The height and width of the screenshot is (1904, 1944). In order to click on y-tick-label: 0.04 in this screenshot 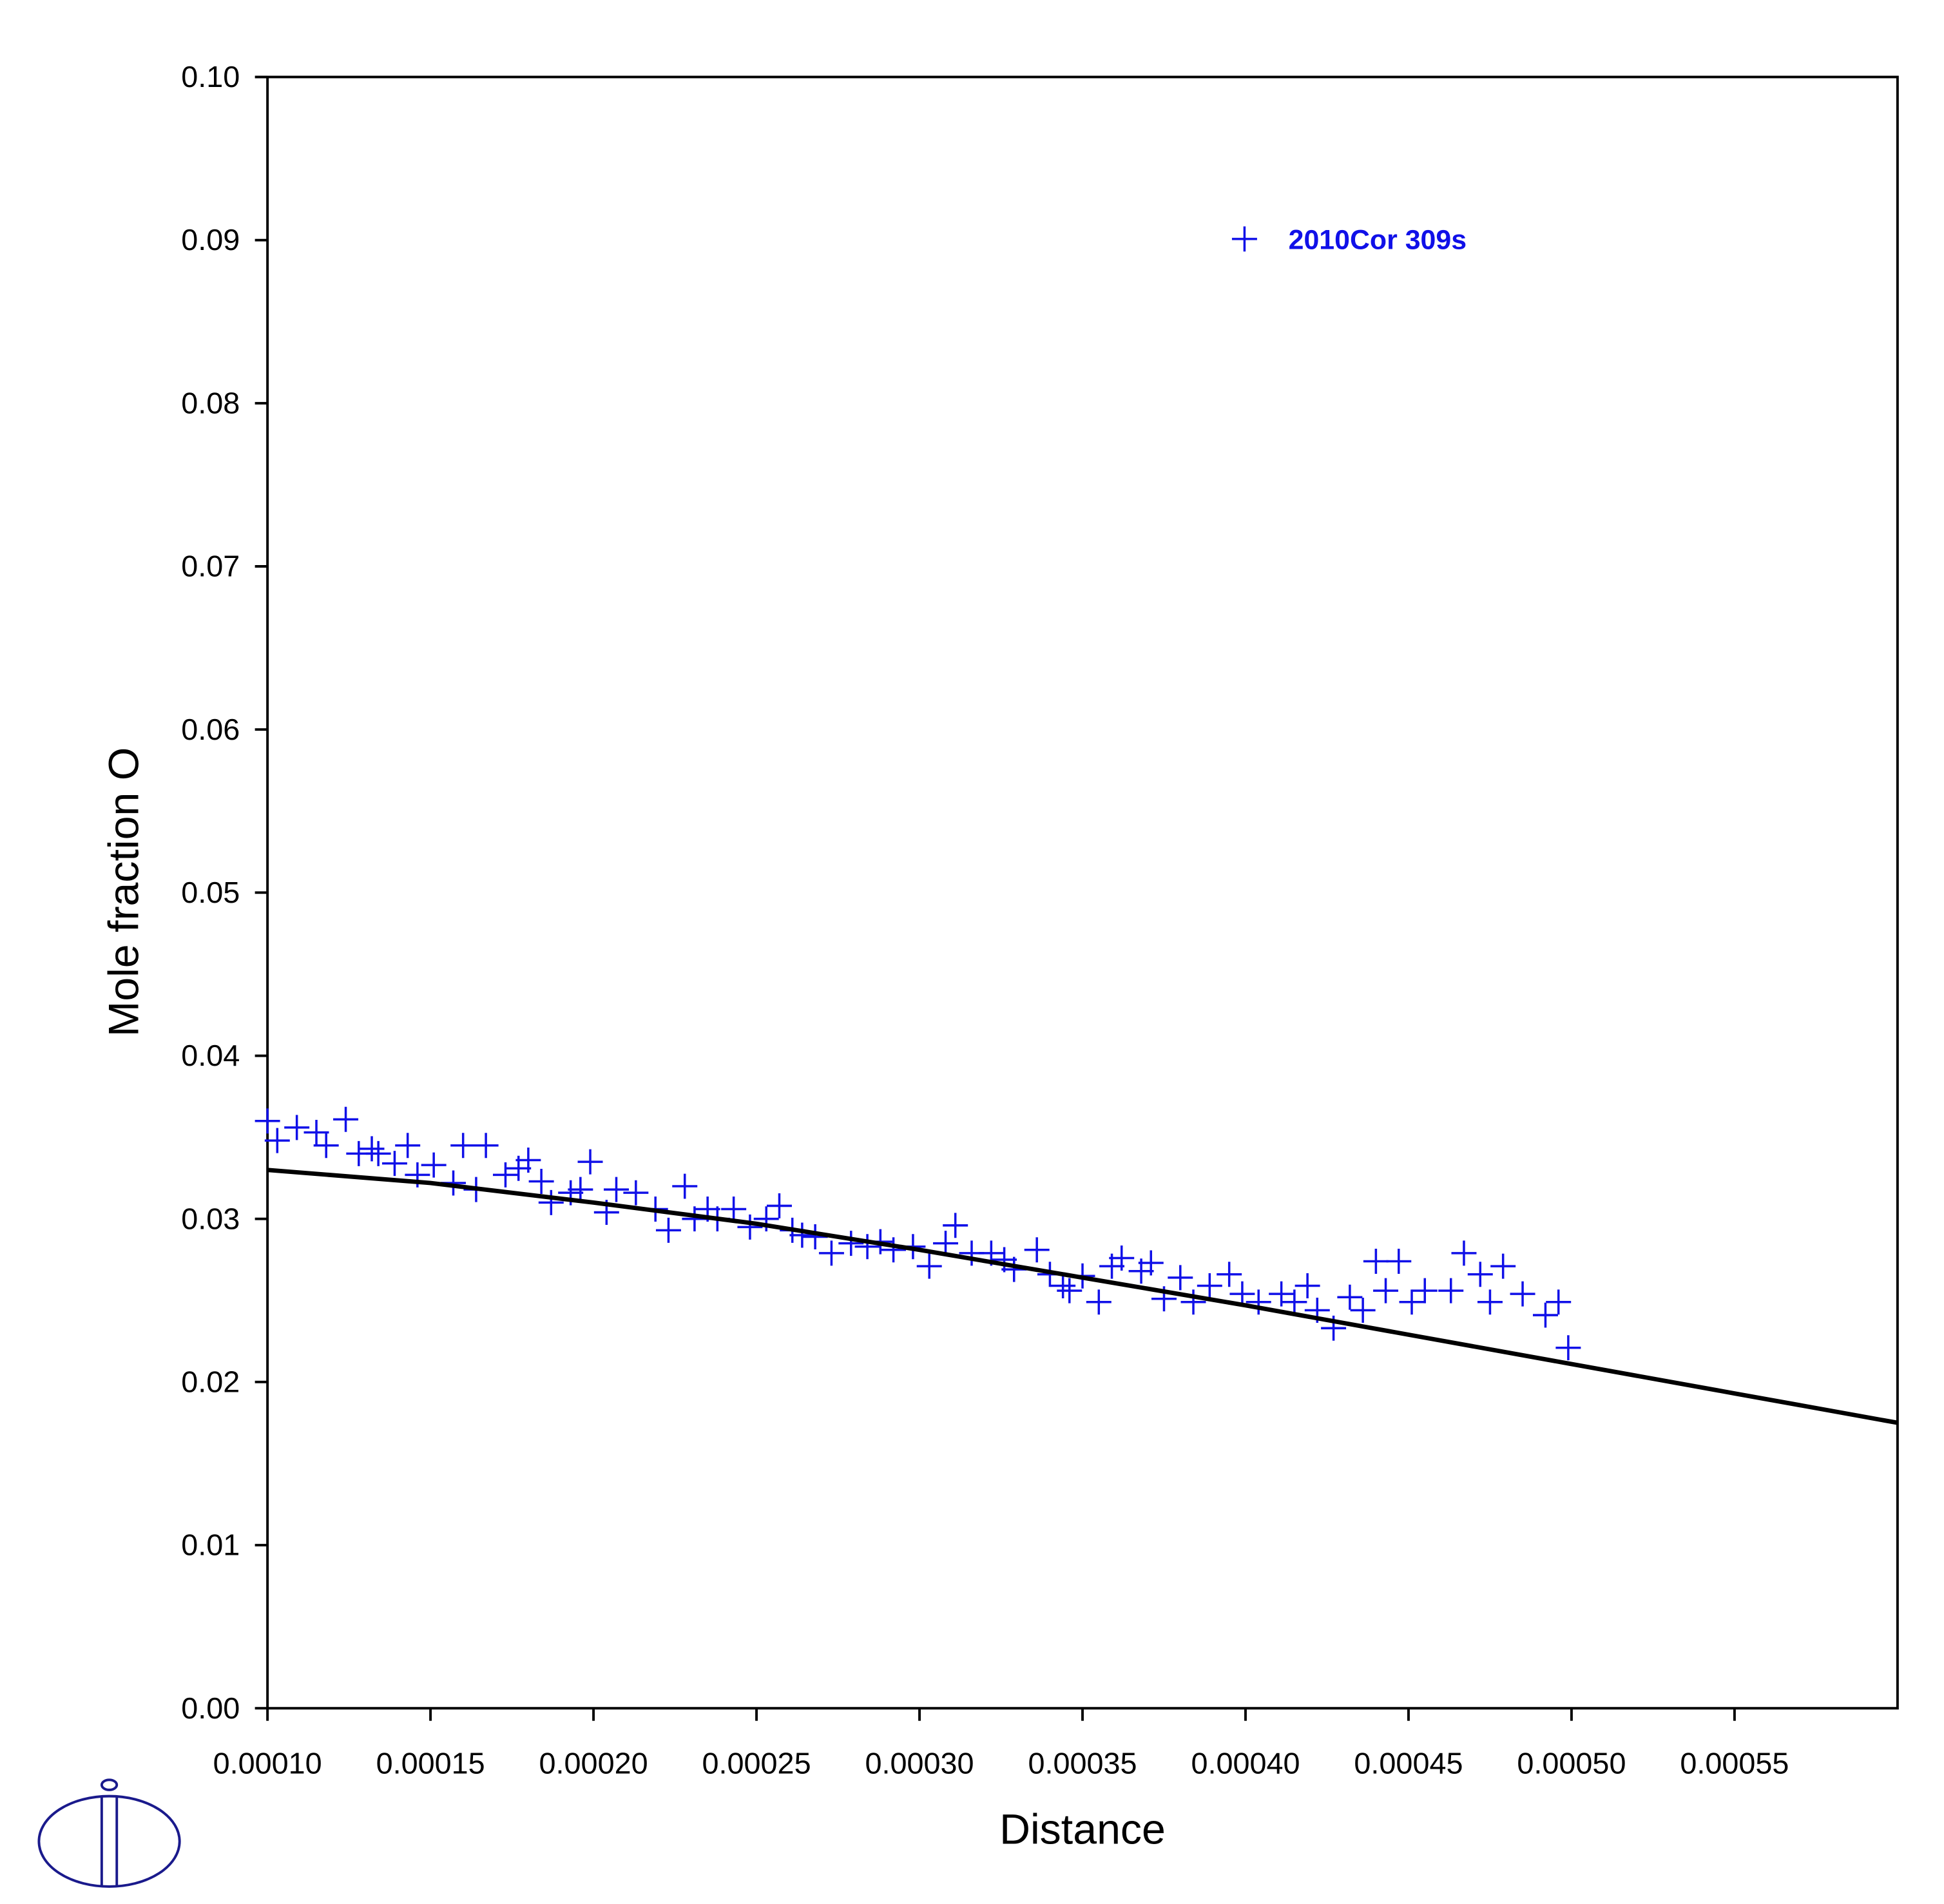, I will do `click(210, 1055)`.